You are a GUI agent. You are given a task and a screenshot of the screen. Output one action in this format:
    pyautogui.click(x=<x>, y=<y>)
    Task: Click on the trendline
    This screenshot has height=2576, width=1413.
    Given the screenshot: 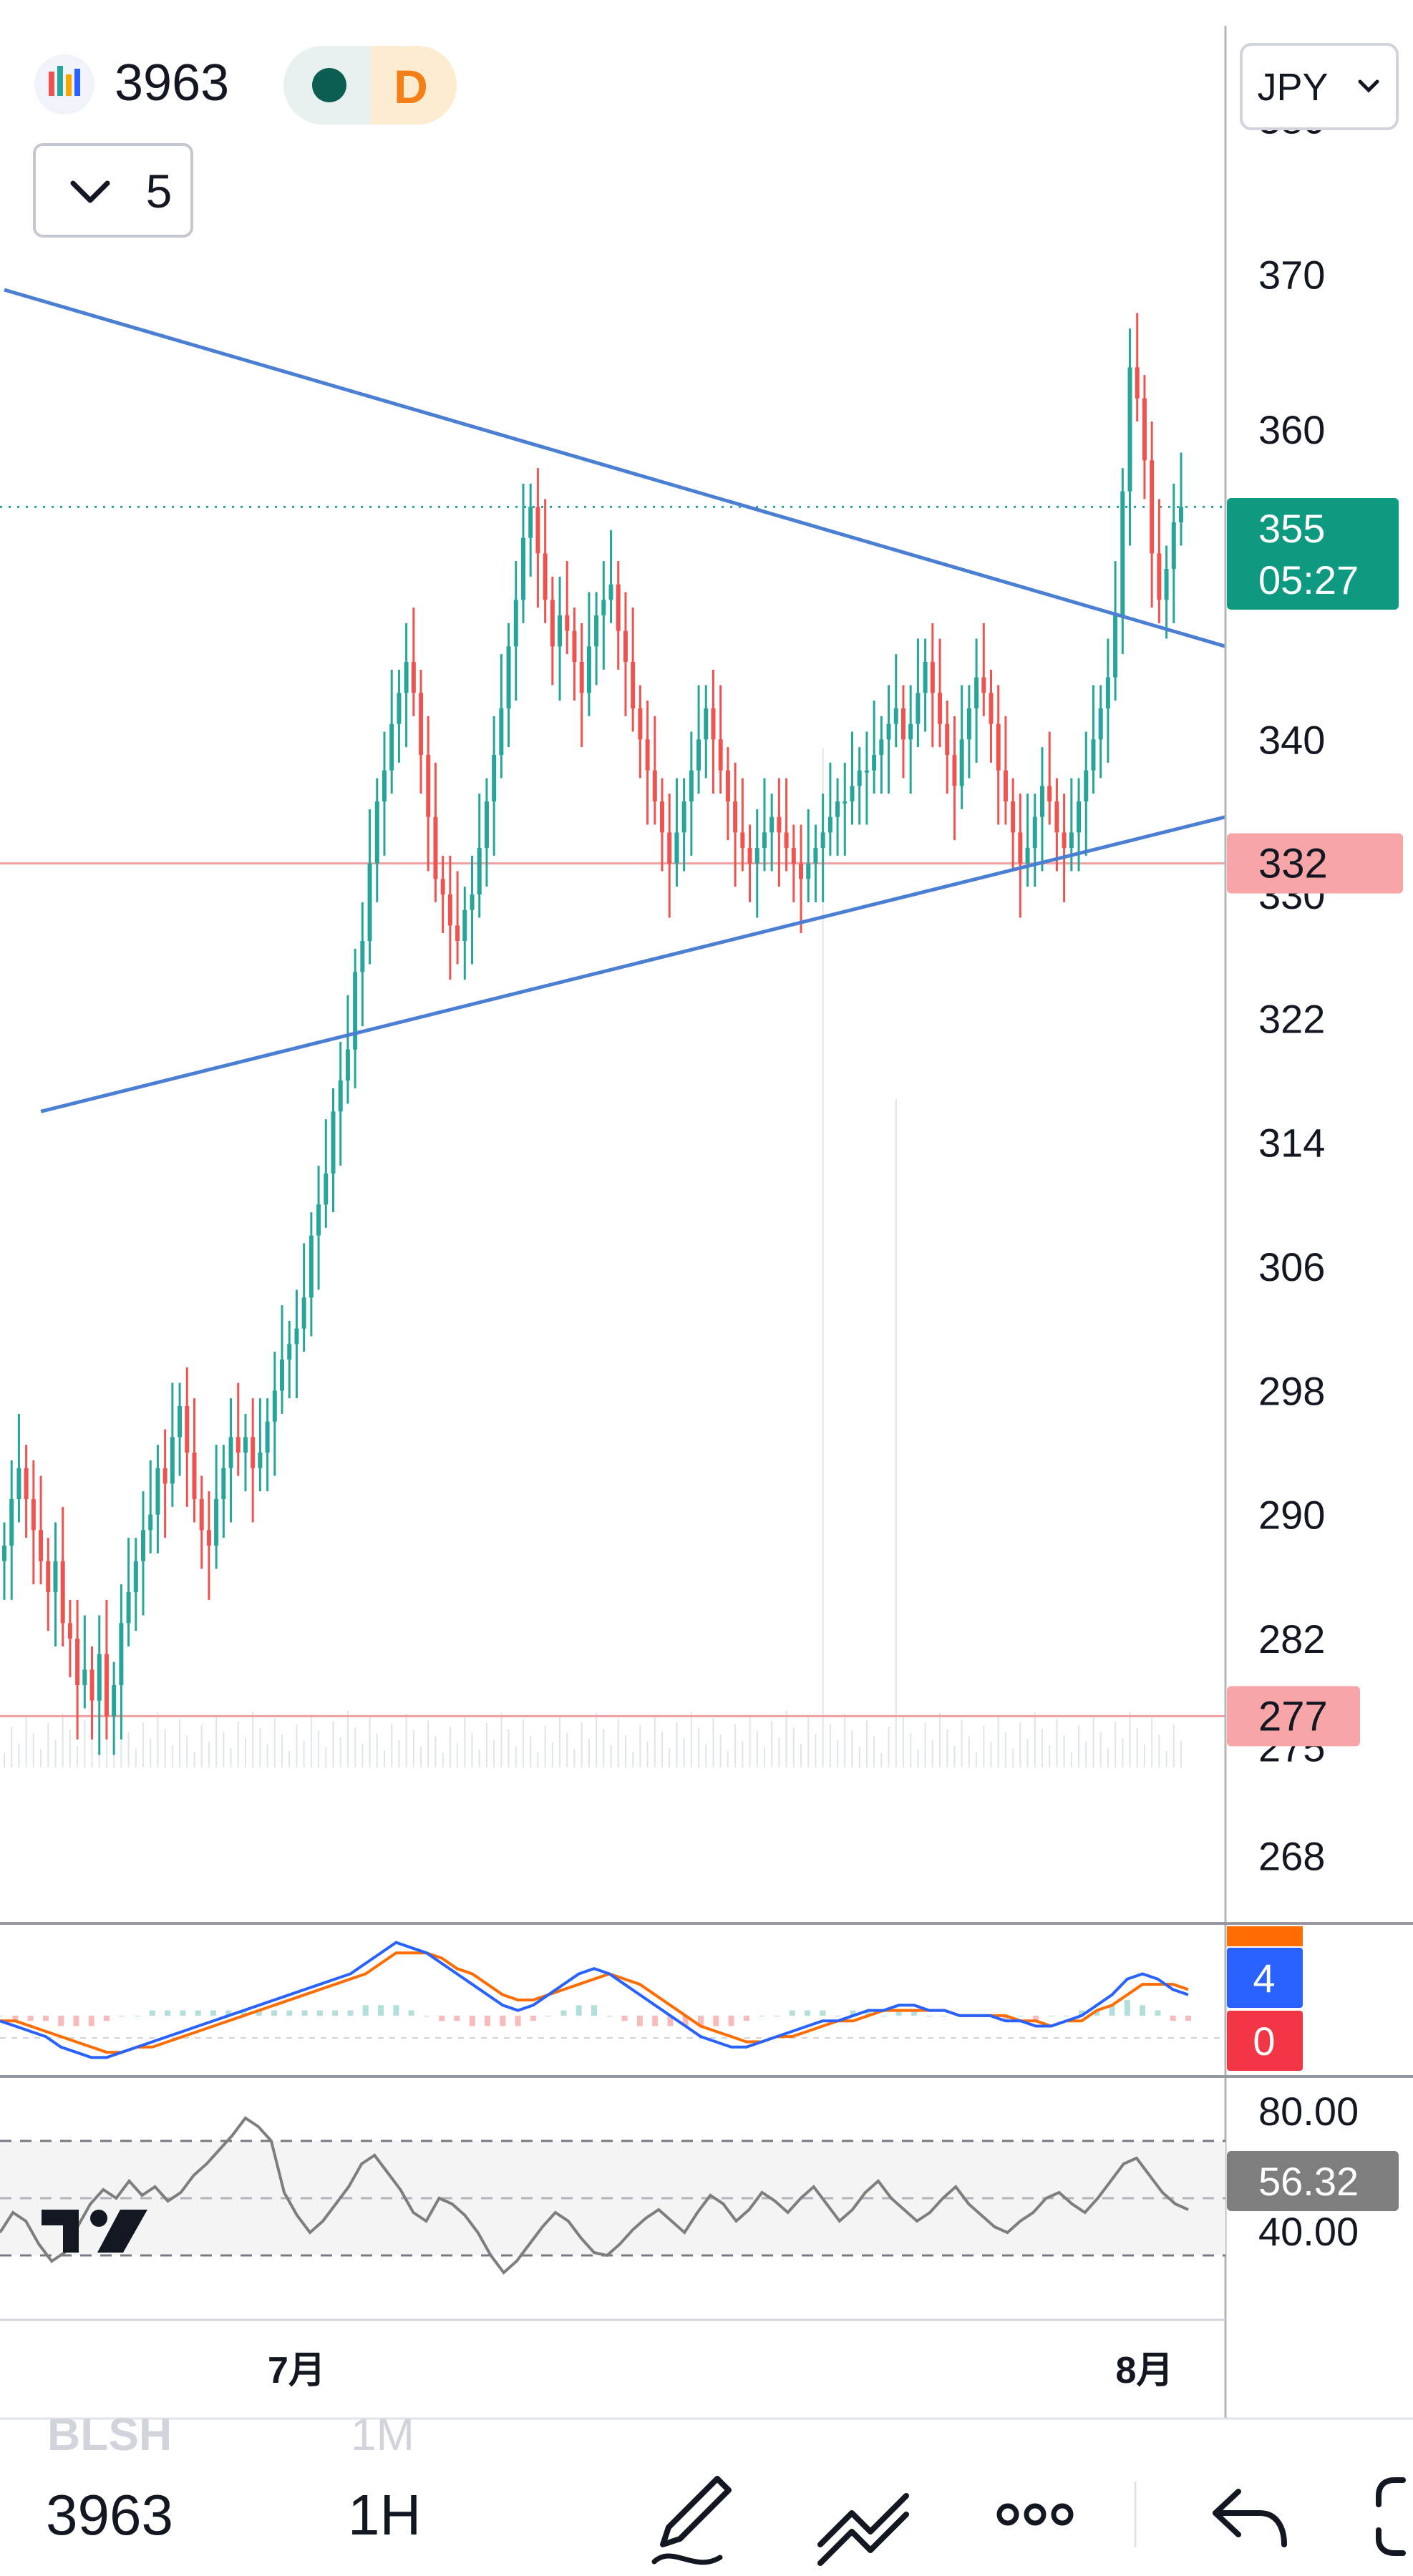 What is the action you would take?
    pyautogui.click(x=633, y=964)
    